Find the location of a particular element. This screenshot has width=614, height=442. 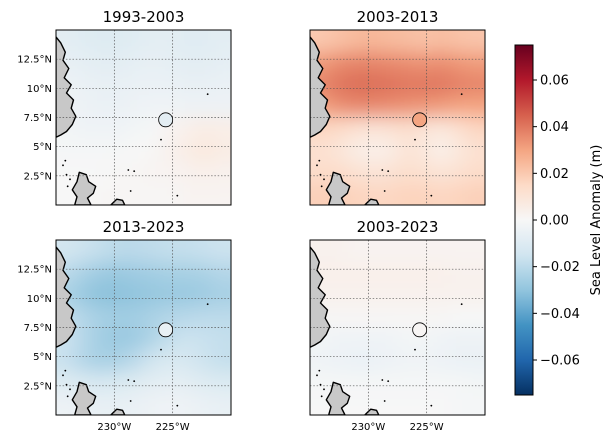

panel-title: 1993-2003 is located at coordinates (144, 17).